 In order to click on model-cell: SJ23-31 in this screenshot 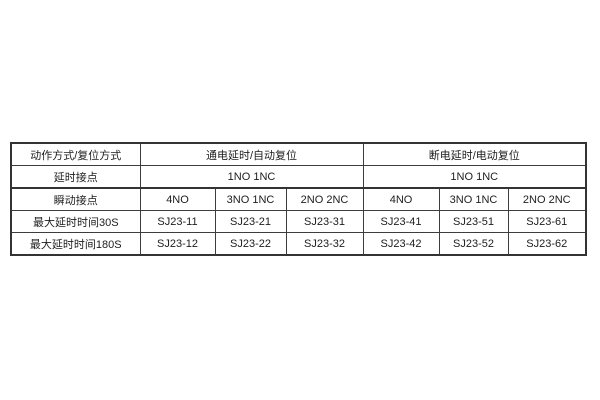, I will do `click(324, 221)`.